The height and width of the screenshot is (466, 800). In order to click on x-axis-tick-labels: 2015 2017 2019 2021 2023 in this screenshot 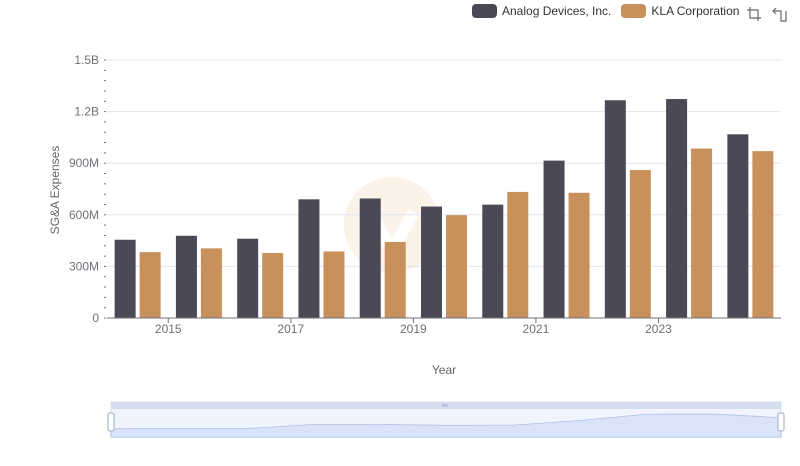, I will do `click(413, 327)`.